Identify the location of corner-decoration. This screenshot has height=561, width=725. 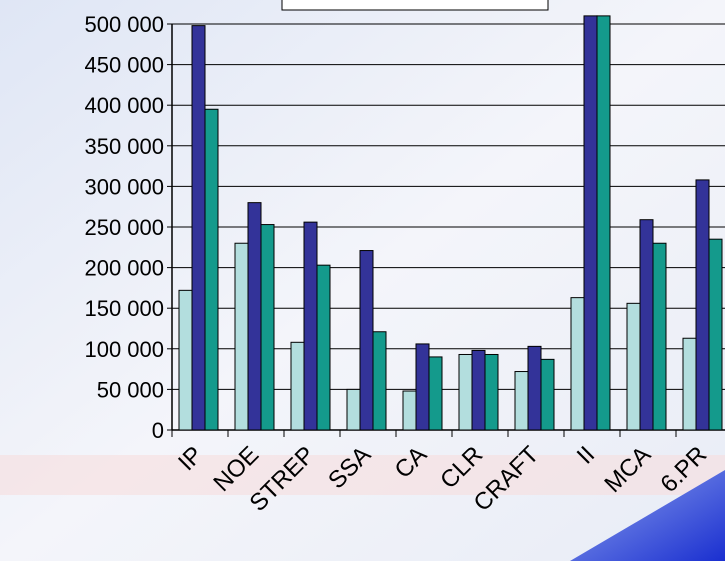
(647, 515).